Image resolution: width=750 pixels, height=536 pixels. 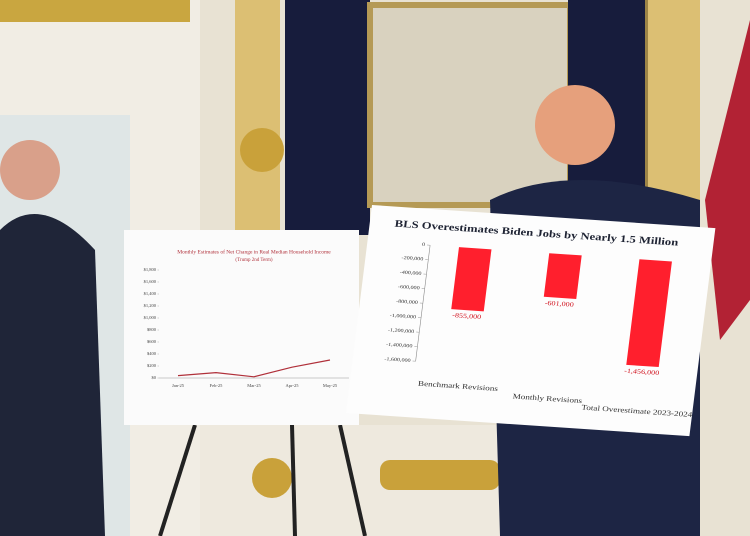 I want to click on gold-trim, so click(x=95, y=11).